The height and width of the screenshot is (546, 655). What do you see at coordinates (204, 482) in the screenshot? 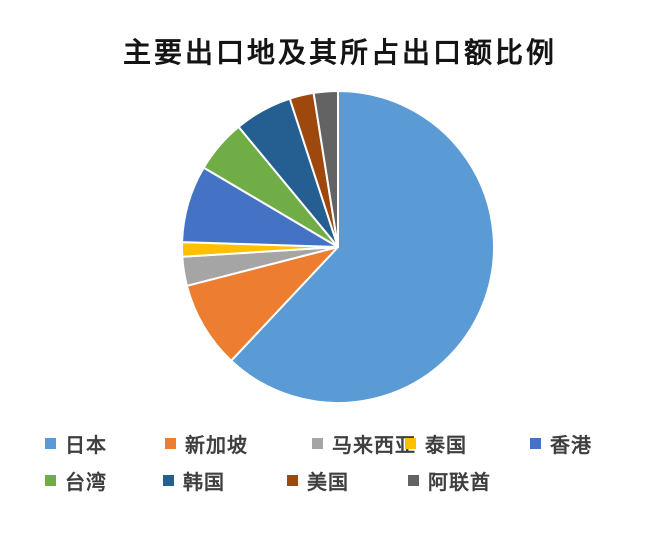
I see `legend-label: 韩国` at bounding box center [204, 482].